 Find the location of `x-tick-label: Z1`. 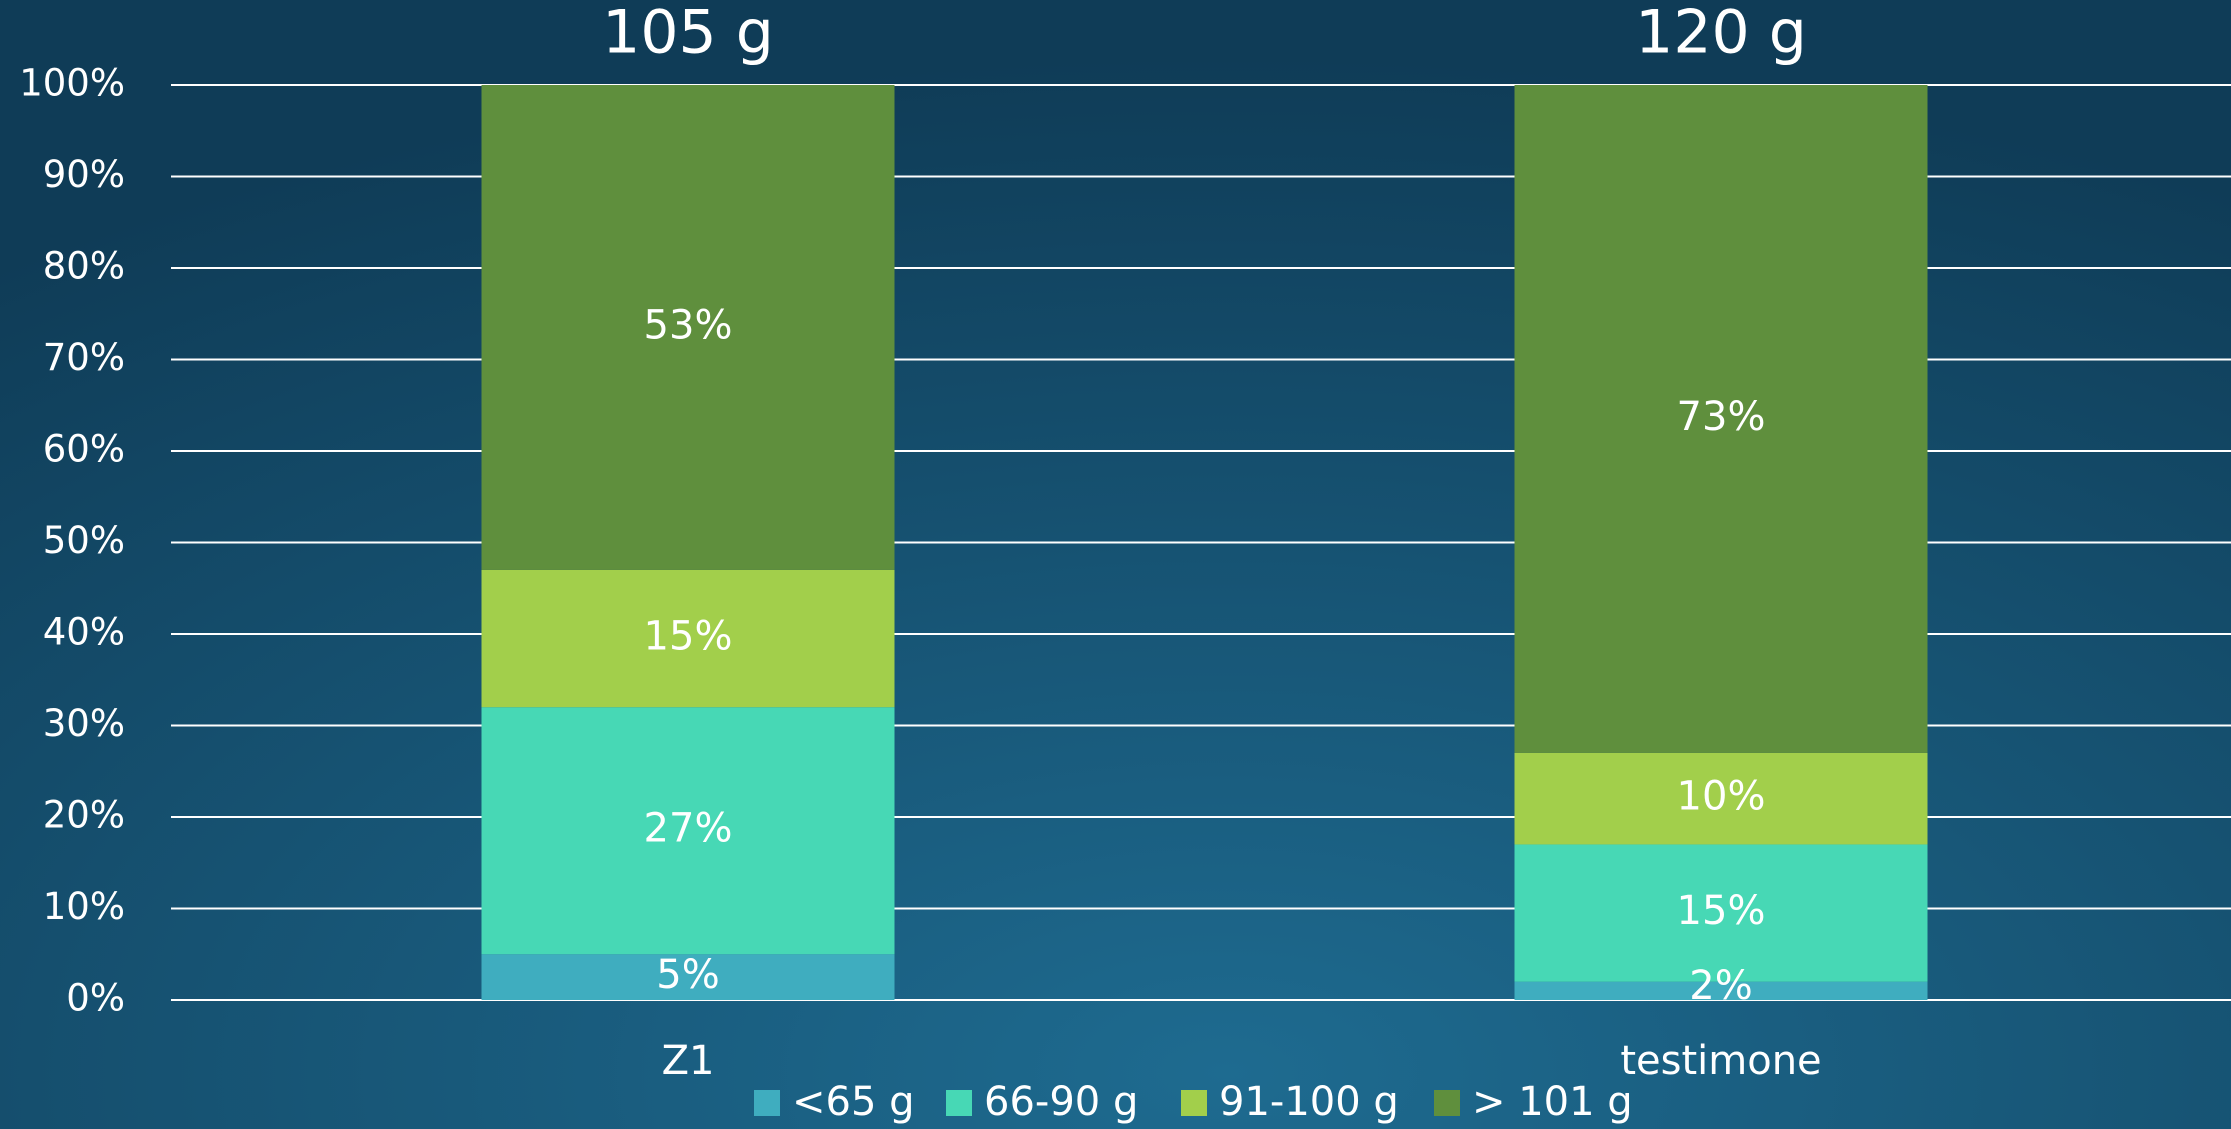

x-tick-label: Z1 is located at coordinates (688, 1061).